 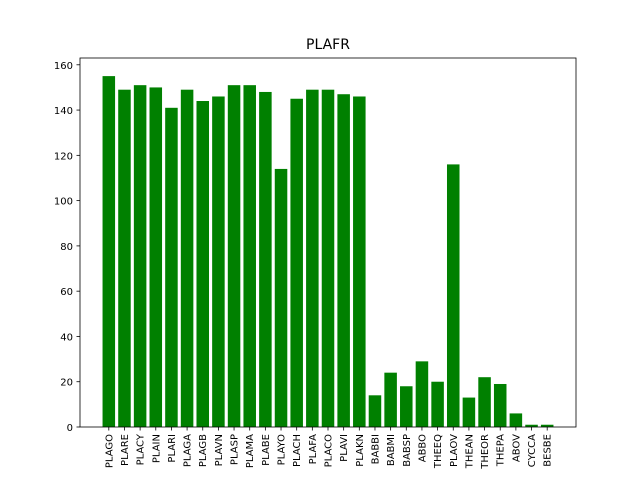 I want to click on y-tick-label: 80, so click(x=66, y=247).